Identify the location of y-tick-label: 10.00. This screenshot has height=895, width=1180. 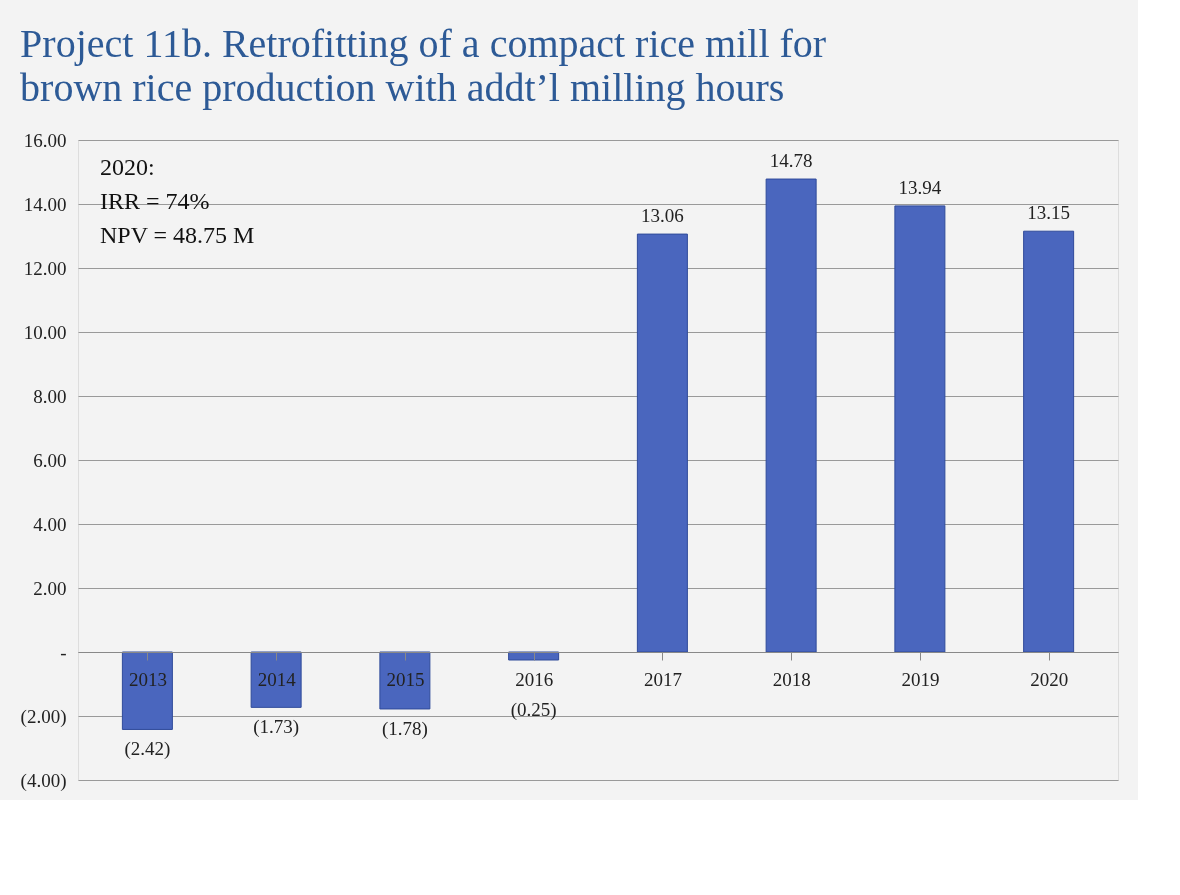
(45, 332).